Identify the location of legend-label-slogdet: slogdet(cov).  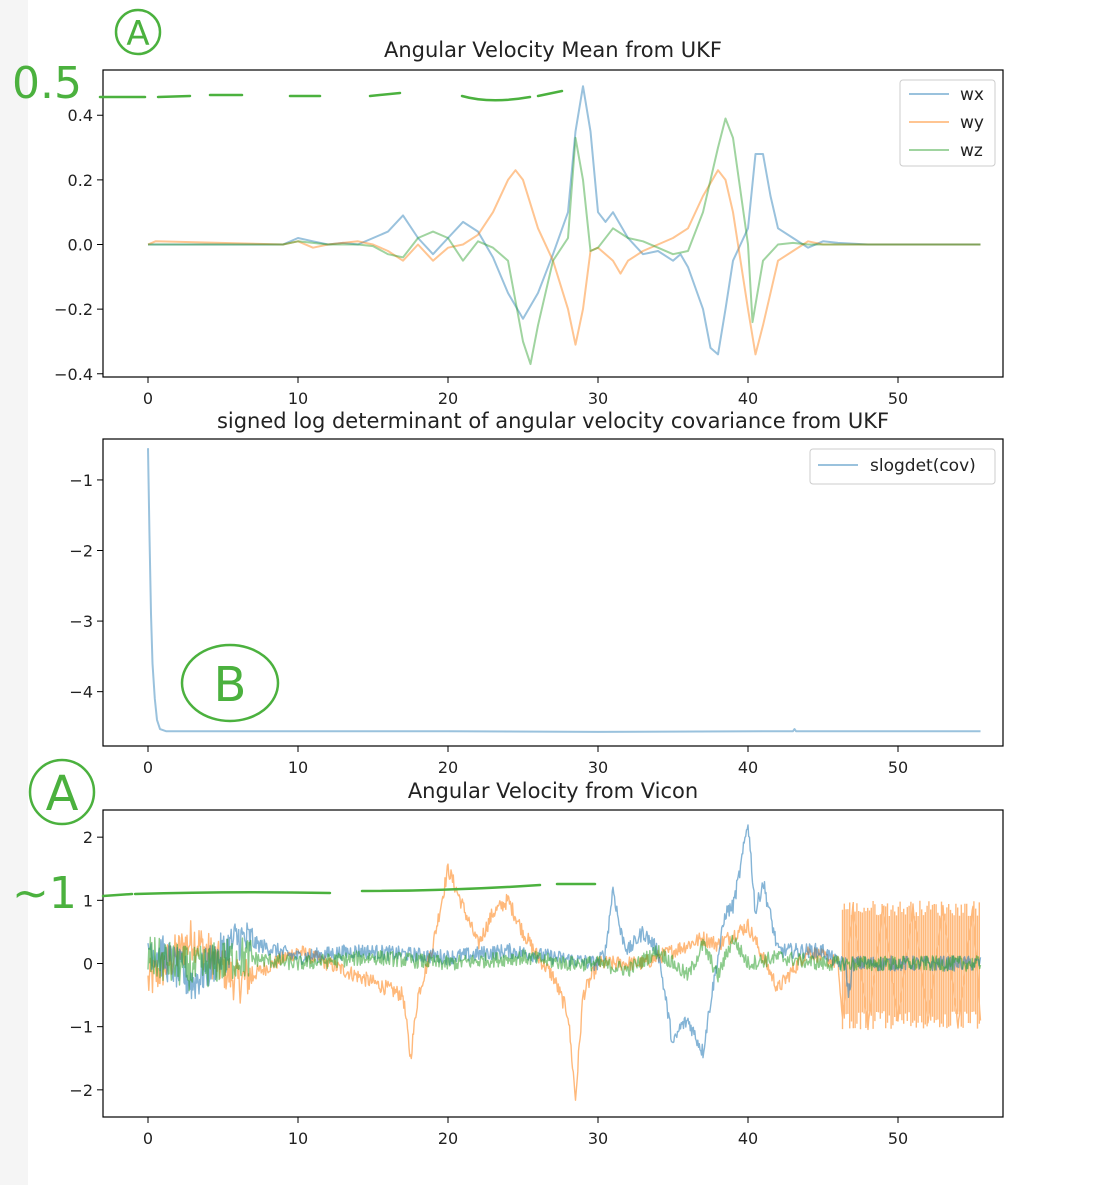
(923, 466).